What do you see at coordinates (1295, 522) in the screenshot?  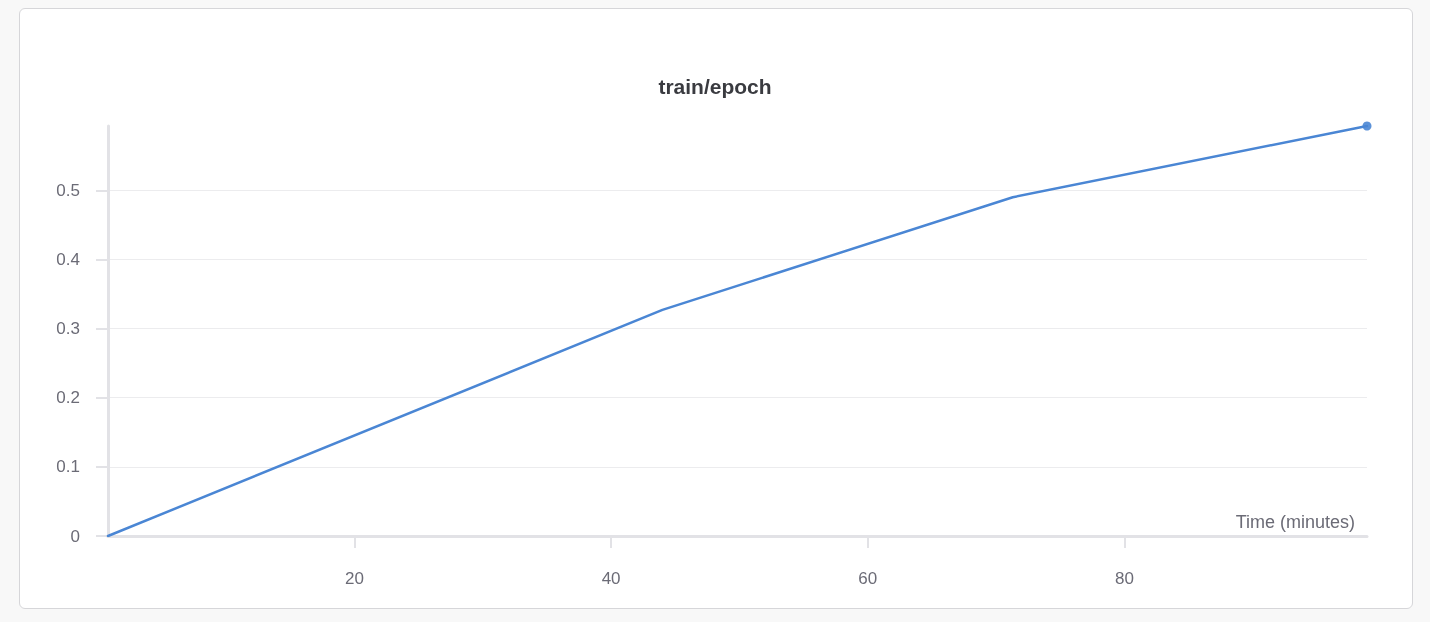 I see `x-axis-title: Time (minutes)` at bounding box center [1295, 522].